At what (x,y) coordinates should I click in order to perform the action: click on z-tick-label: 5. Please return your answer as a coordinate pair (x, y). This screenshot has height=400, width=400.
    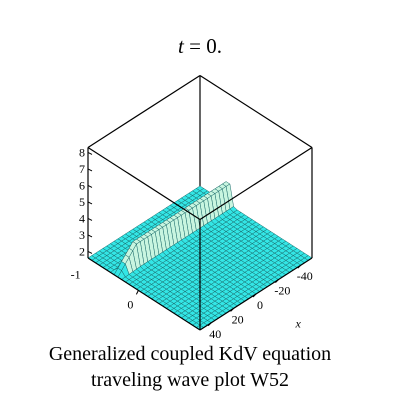
    Looking at the image, I should click on (82, 202).